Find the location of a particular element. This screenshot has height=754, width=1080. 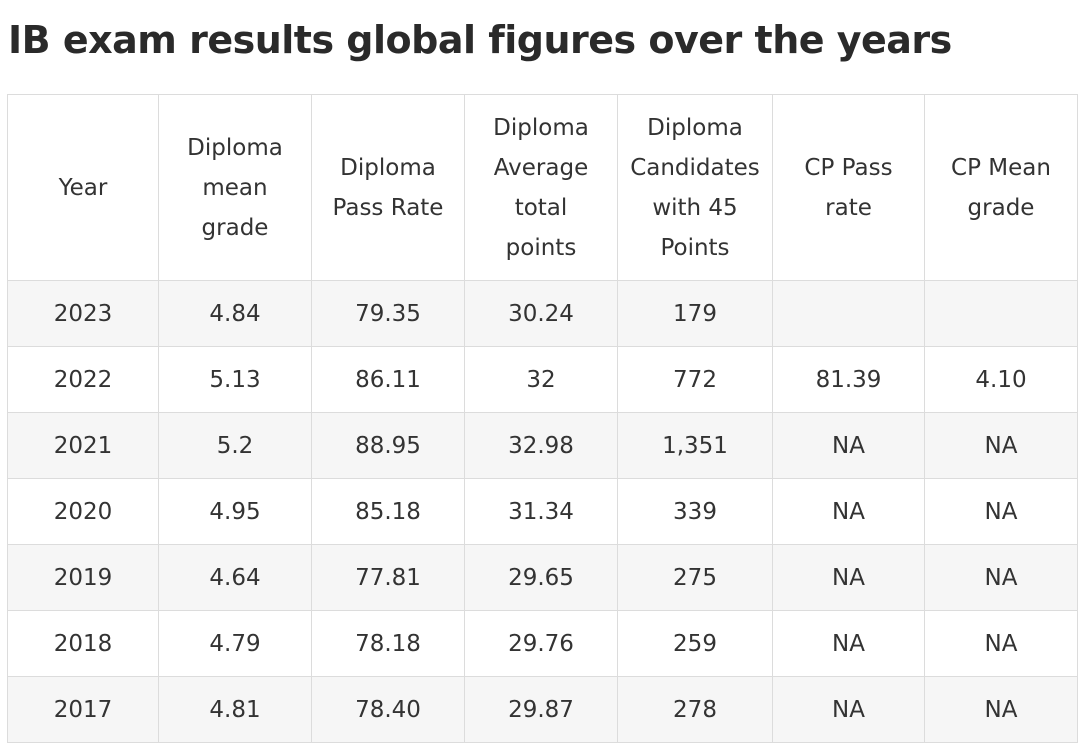

table-cell: 86.11 is located at coordinates (388, 379).